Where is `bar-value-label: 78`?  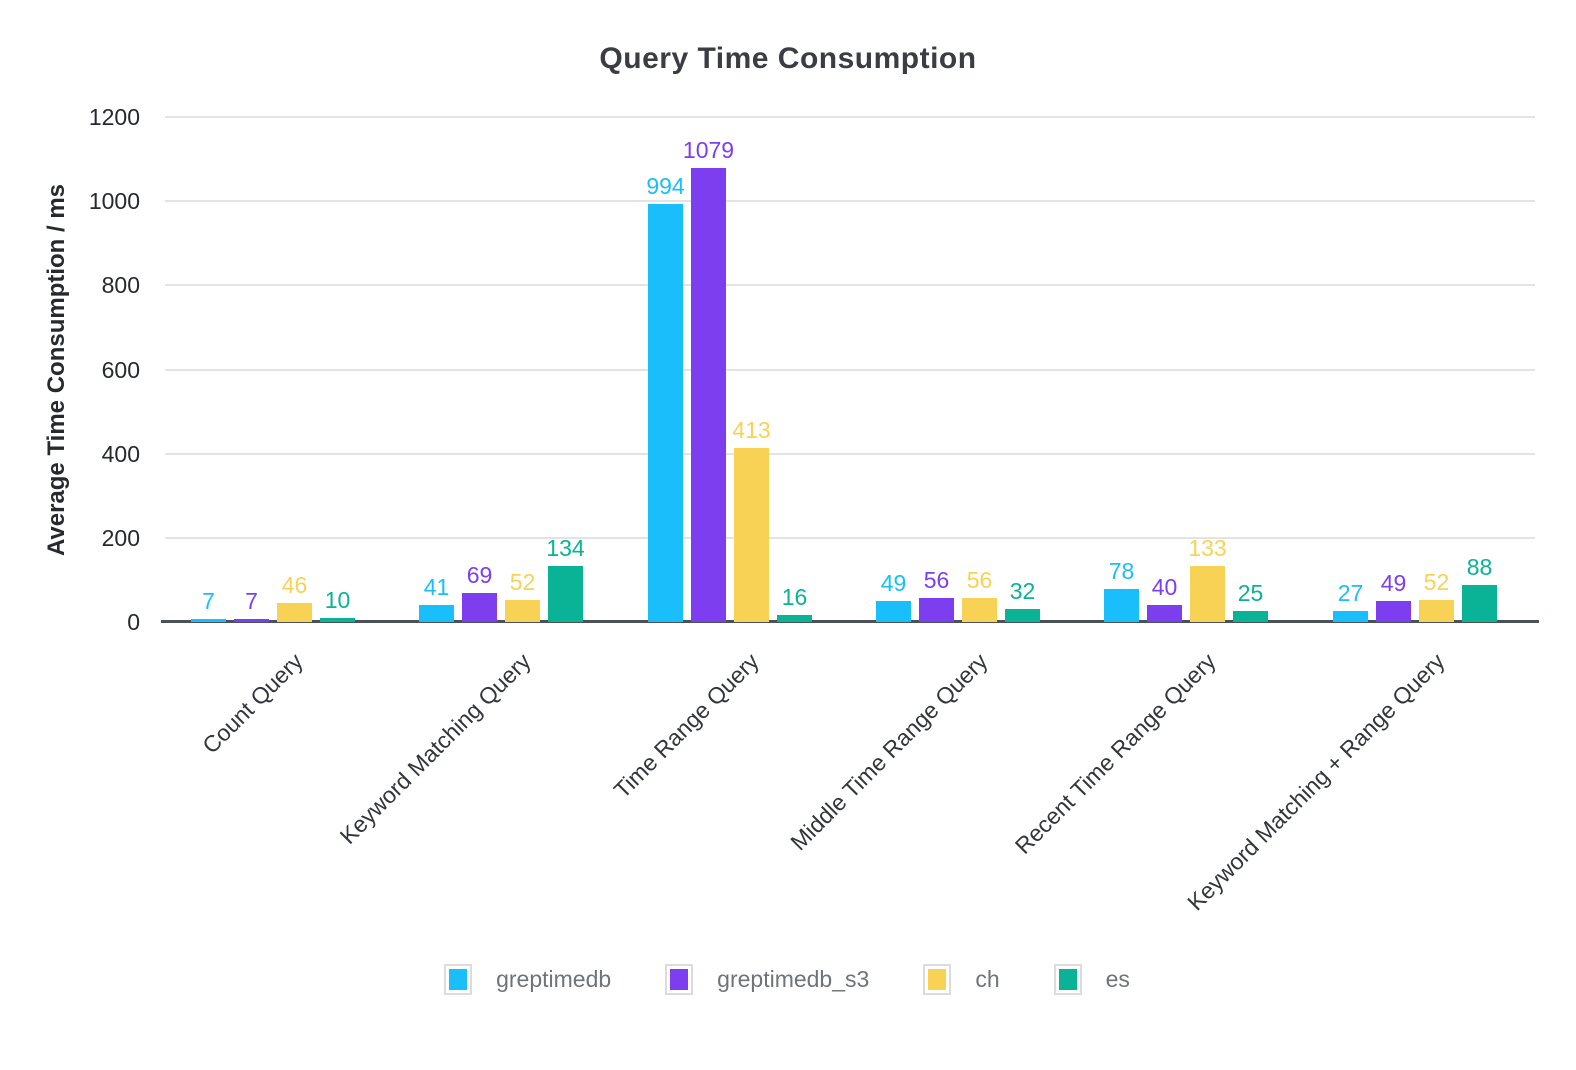 bar-value-label: 78 is located at coordinates (1121, 571).